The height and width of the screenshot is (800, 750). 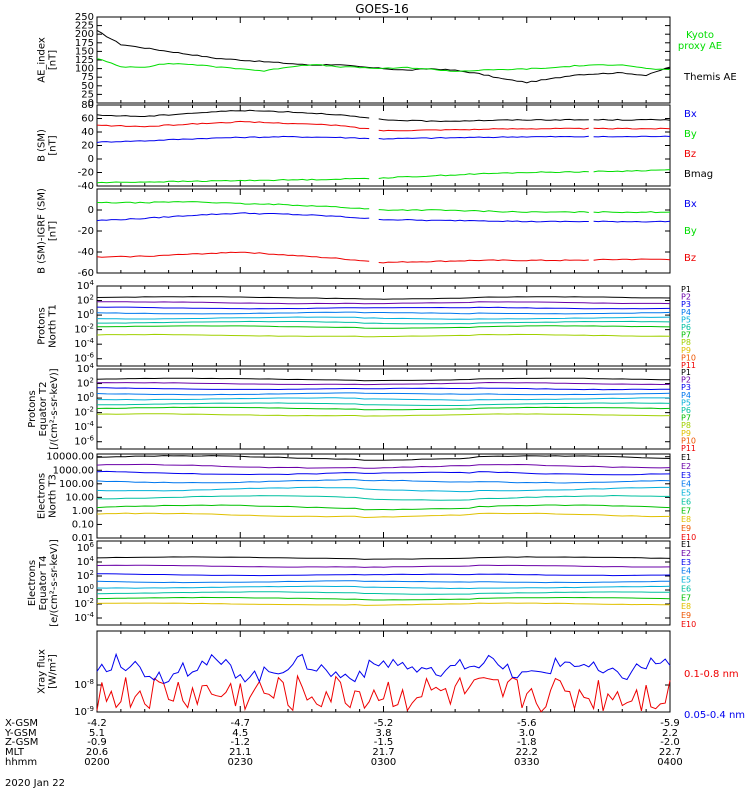 What do you see at coordinates (86, 368) in the screenshot?
I see `y-tick-label: 104` at bounding box center [86, 368].